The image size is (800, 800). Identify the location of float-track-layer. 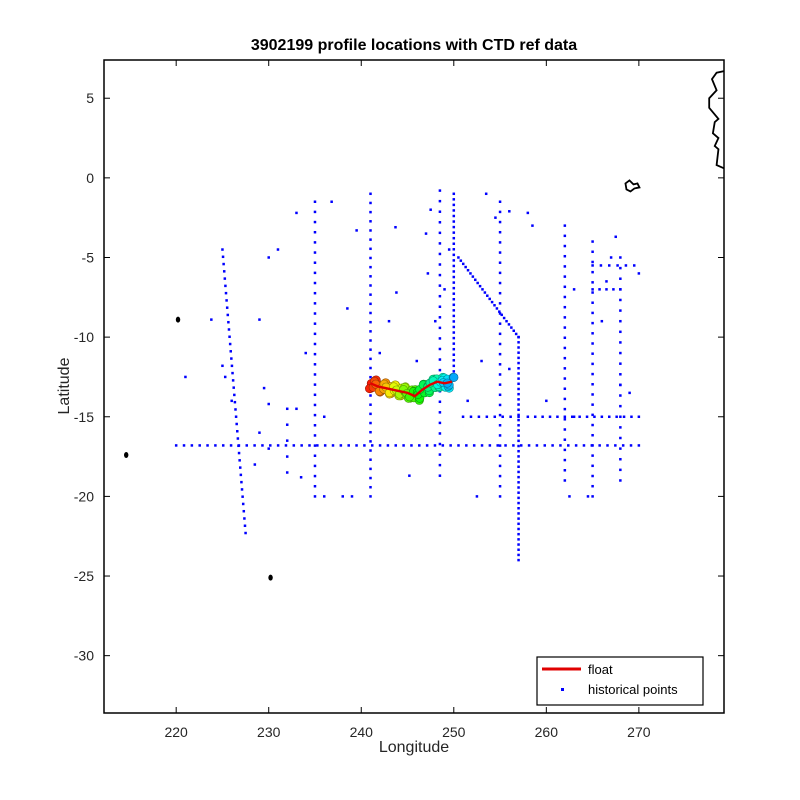
(412, 388).